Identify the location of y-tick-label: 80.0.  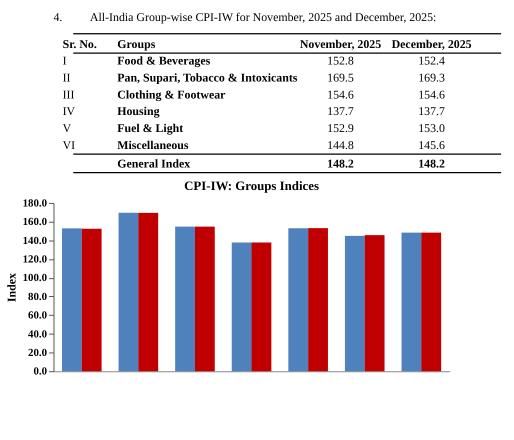
(38, 296).